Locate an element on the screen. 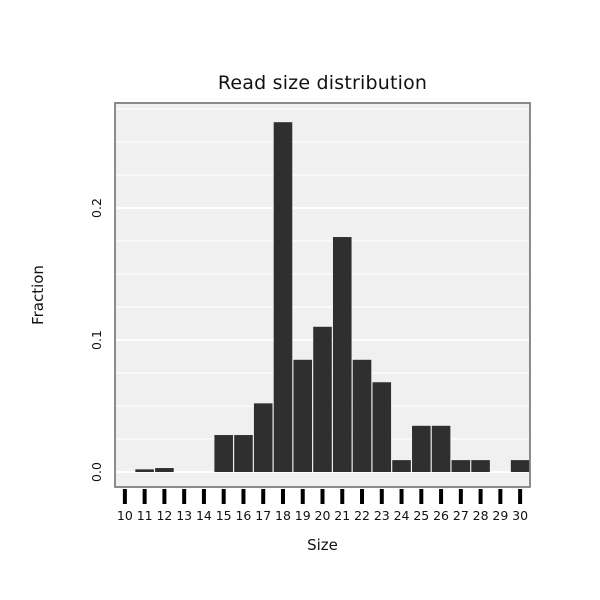 The height and width of the screenshot is (600, 600). x-tick-label: 12 is located at coordinates (164, 515).